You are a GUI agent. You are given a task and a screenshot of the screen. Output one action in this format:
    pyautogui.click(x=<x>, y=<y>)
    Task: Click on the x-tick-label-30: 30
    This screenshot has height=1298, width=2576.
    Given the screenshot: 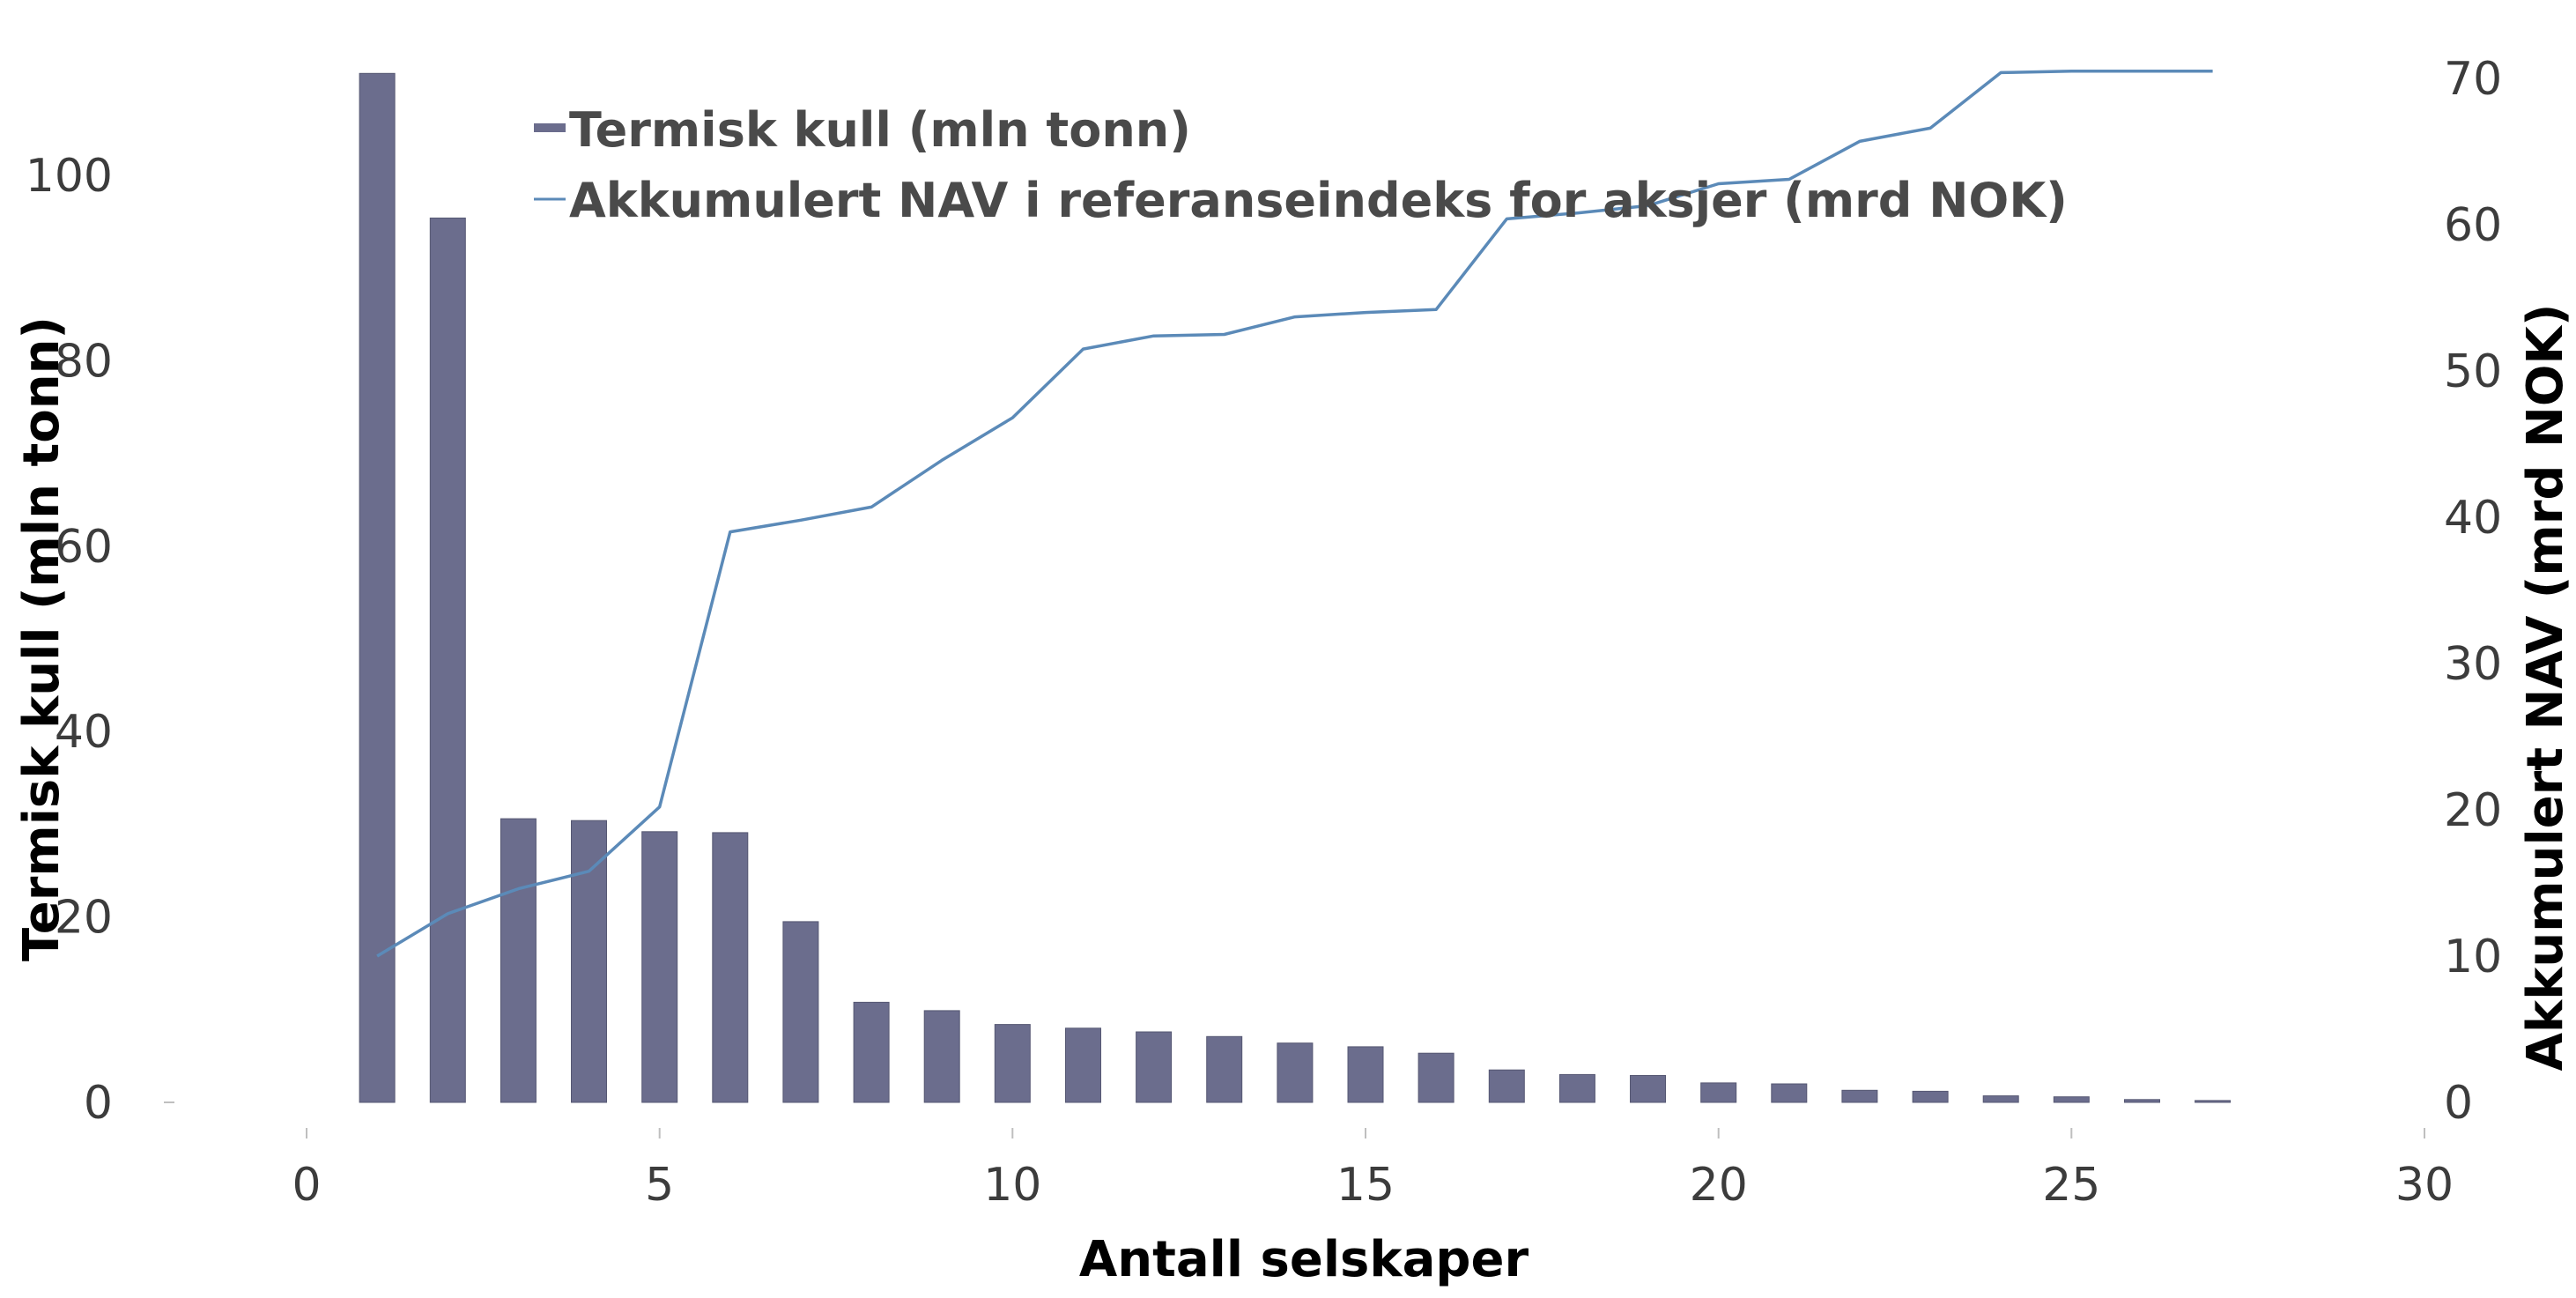 What is the action you would take?
    pyautogui.click(x=2425, y=1185)
    